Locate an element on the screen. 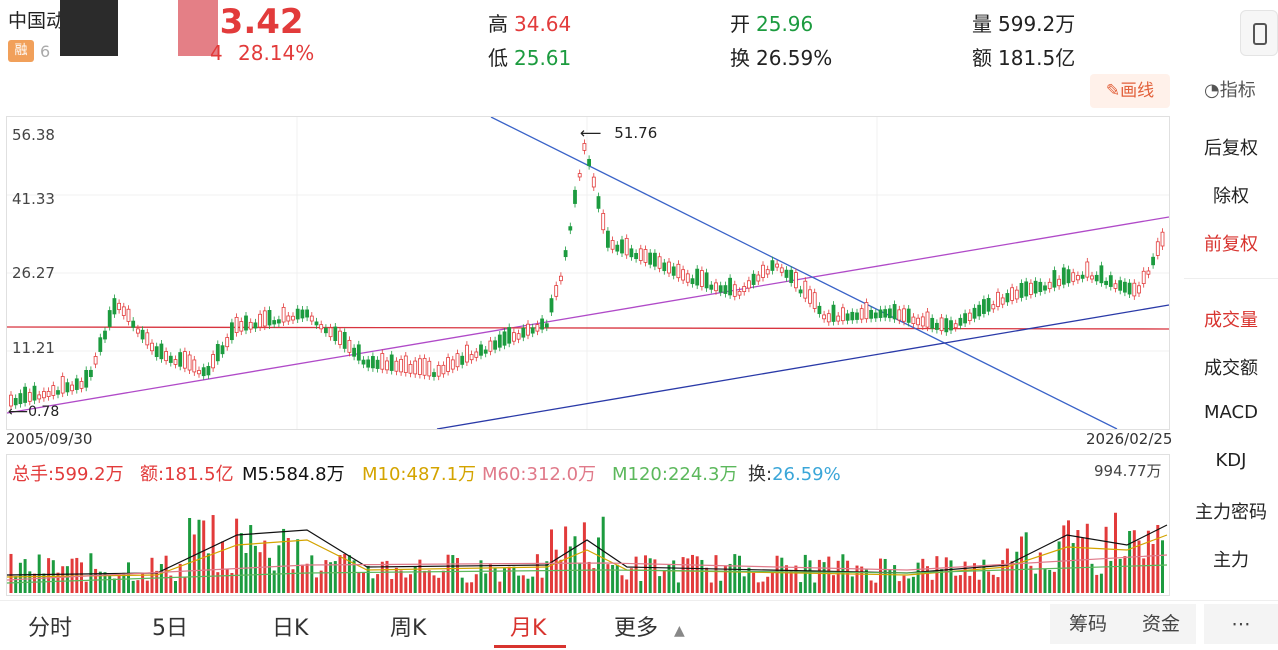 Image resolution: width=1278 pixels, height=650 pixels. vol-total: 总手:599.2万 is located at coordinates (68, 474).